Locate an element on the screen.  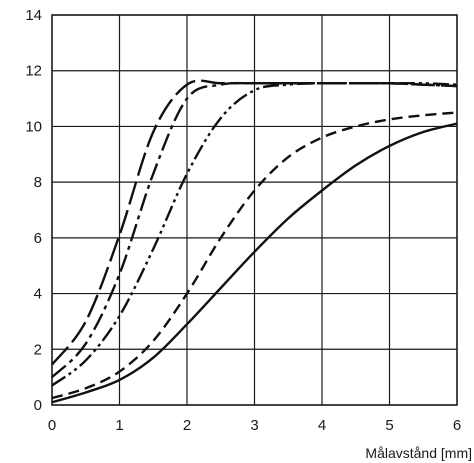
y-axis-ticks: 0 2 4 6 8 10 12 14 is located at coordinates (33, 210).